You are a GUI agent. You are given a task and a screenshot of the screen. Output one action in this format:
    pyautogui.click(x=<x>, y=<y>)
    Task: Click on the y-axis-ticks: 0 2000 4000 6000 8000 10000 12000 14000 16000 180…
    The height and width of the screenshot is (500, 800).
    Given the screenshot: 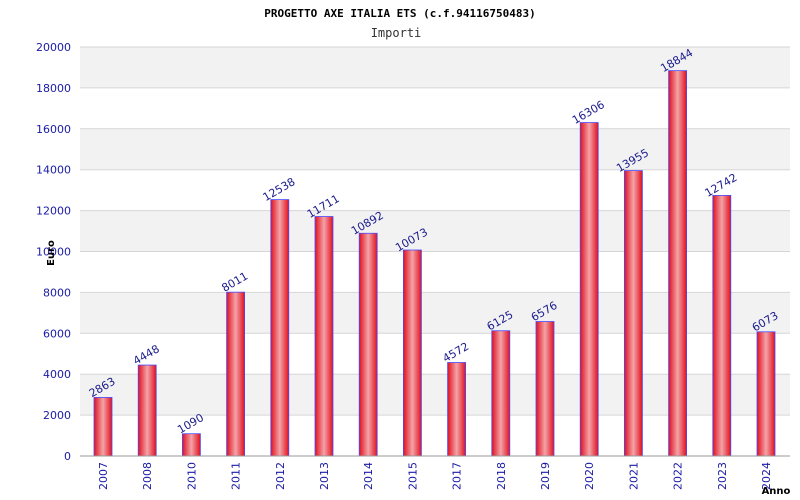 What is the action you would take?
    pyautogui.click(x=53, y=252)
    